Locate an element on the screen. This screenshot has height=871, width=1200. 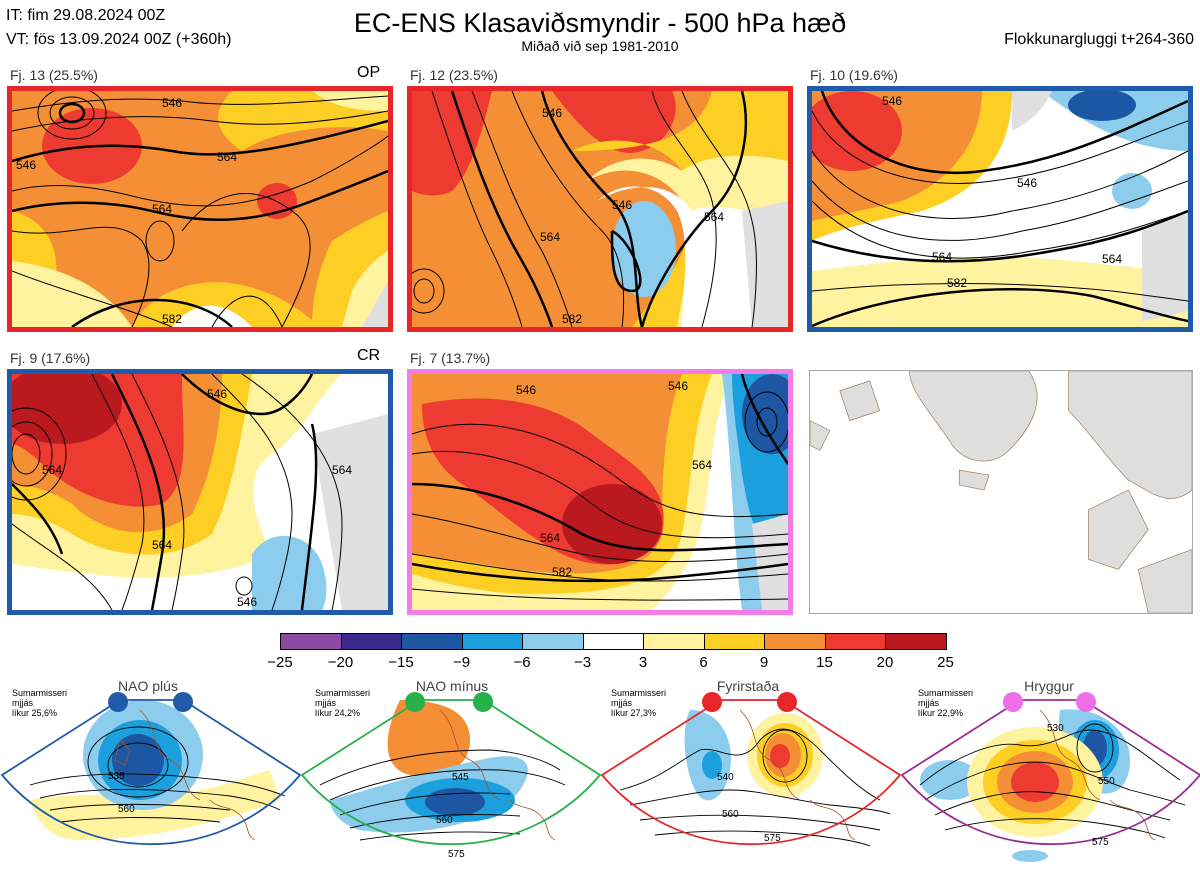
empty-map-panel is located at coordinates (1001, 492).